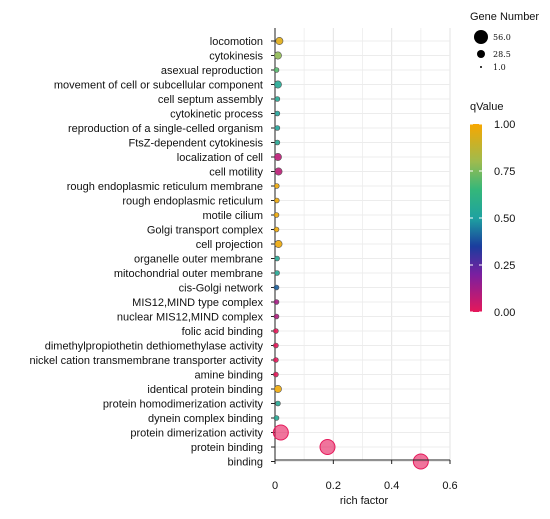 The width and height of the screenshot is (550, 519). I want to click on category-label: cytokinetic process, so click(216, 115).